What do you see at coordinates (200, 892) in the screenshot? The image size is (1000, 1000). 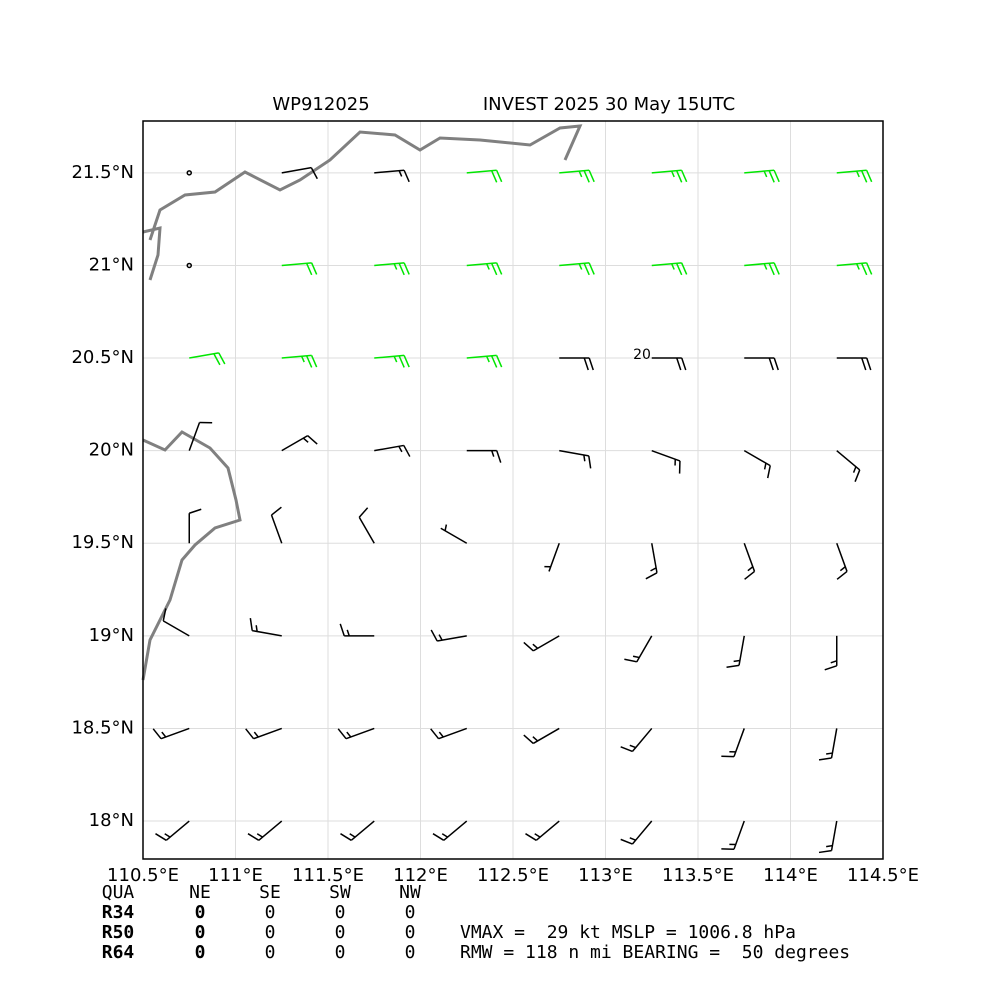 I see `table-header: NE` at bounding box center [200, 892].